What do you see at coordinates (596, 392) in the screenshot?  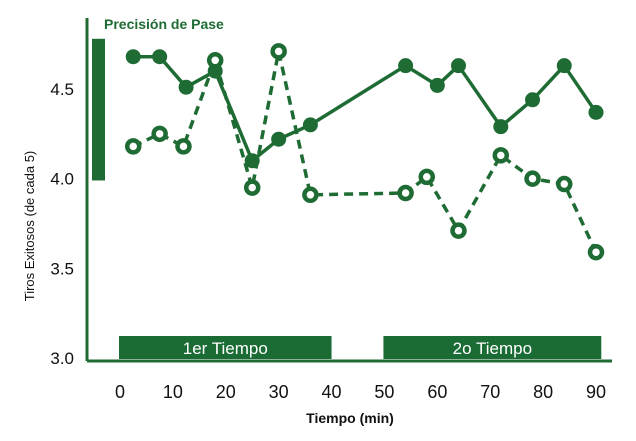 I see `x-tick-label: 90` at bounding box center [596, 392].